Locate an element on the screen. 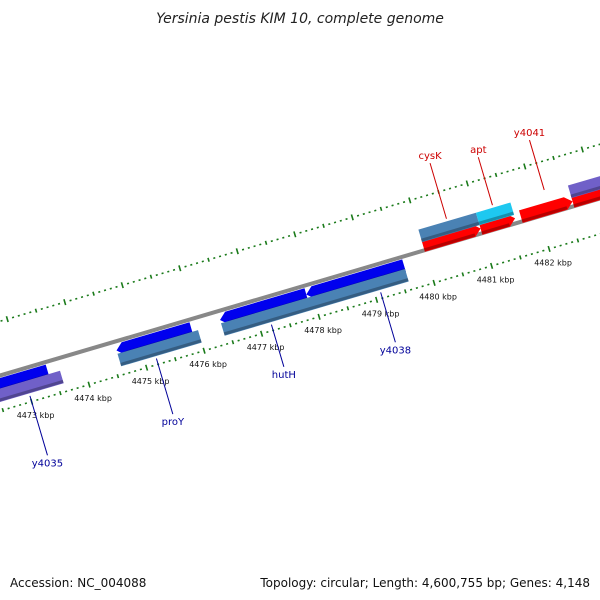 The width and height of the screenshot is (600, 600). gene-label-y4035: y4035 is located at coordinates (46, 432).